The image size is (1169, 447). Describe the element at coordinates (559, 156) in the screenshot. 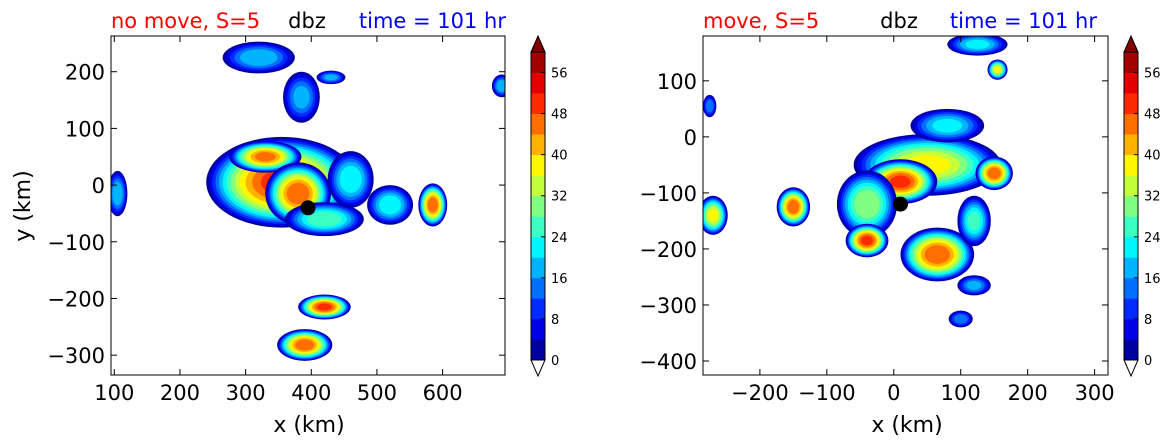

I see `colorbar-tick-label: 40` at that location.